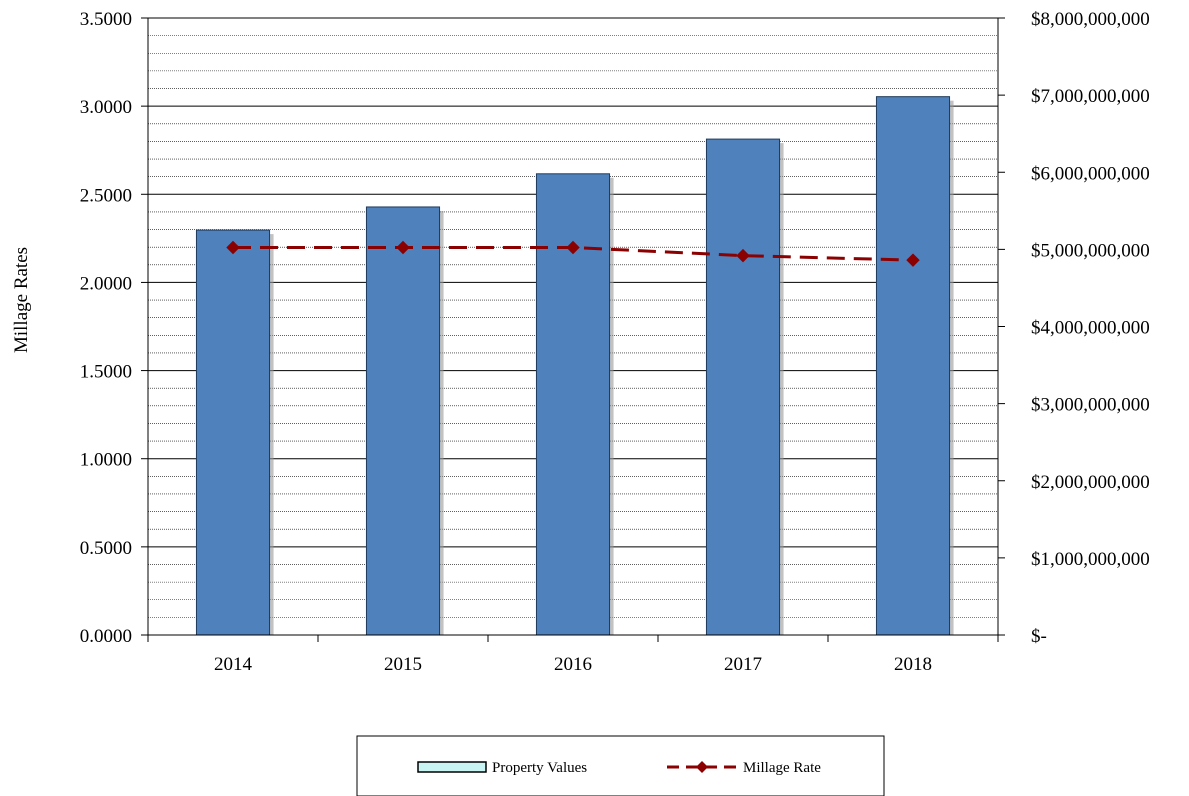 This screenshot has height=796, width=1189. Describe the element at coordinates (403, 247) in the screenshot. I see `millage-rate-point-2015` at that location.